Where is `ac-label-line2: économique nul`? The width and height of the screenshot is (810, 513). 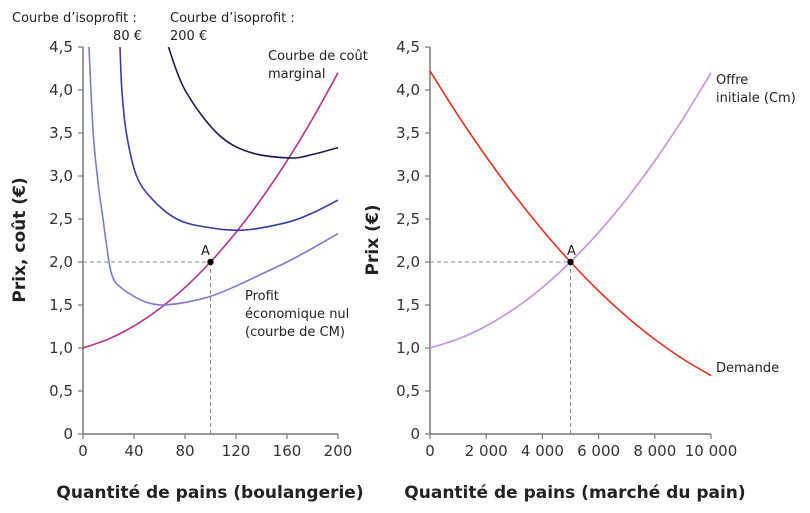 ac-label-line2: économique nul is located at coordinates (297, 314).